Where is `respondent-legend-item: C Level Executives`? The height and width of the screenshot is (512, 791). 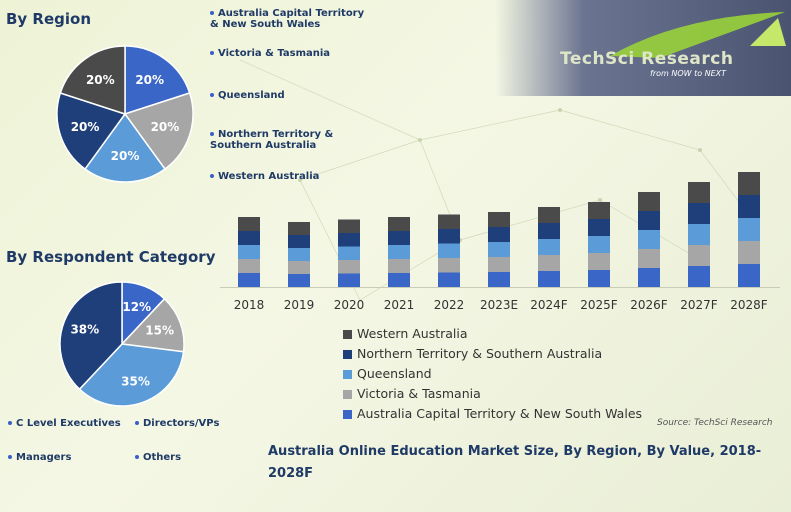 respondent-legend-item: C Level Executives is located at coordinates (64, 423).